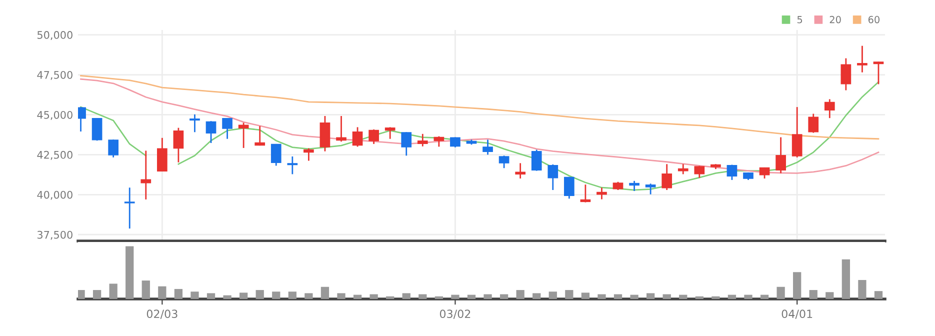 This screenshot has width=935, height=336. I want to click on y-tick-label: 40,000, so click(54, 195).